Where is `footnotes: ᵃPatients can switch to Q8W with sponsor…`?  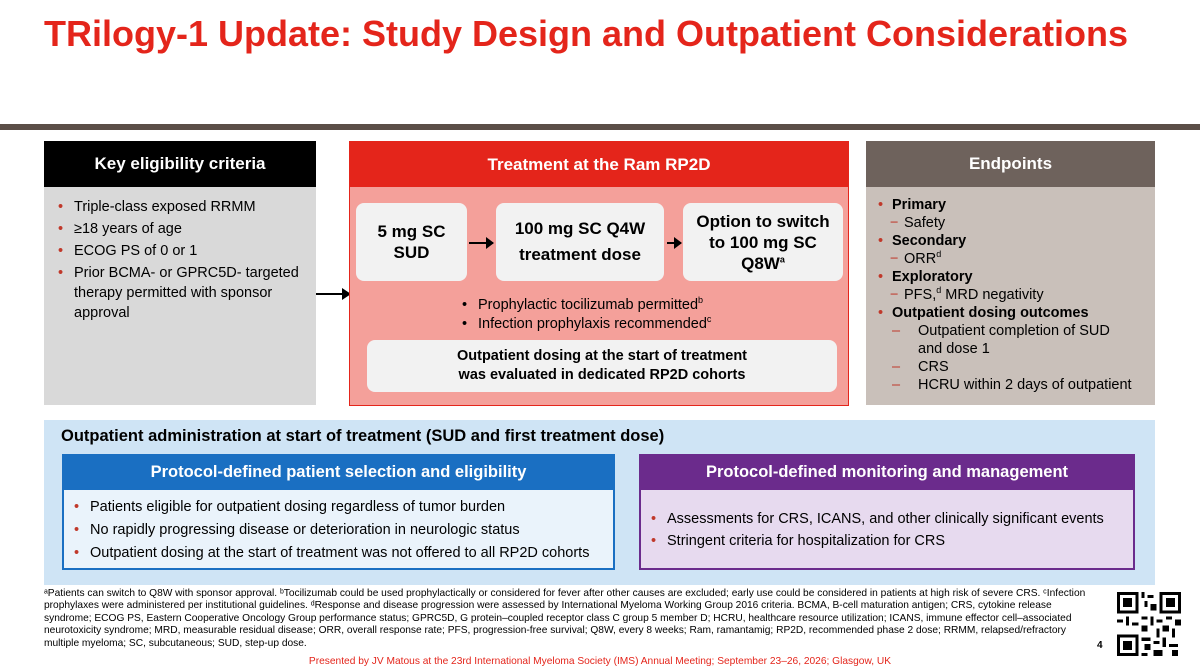 footnotes: ᵃPatients can switch to Q8W with sponsor… is located at coordinates (565, 618).